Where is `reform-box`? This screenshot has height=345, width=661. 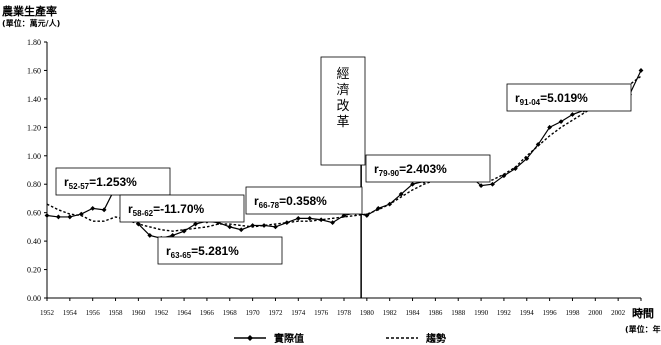 reform-box is located at coordinates (343, 111).